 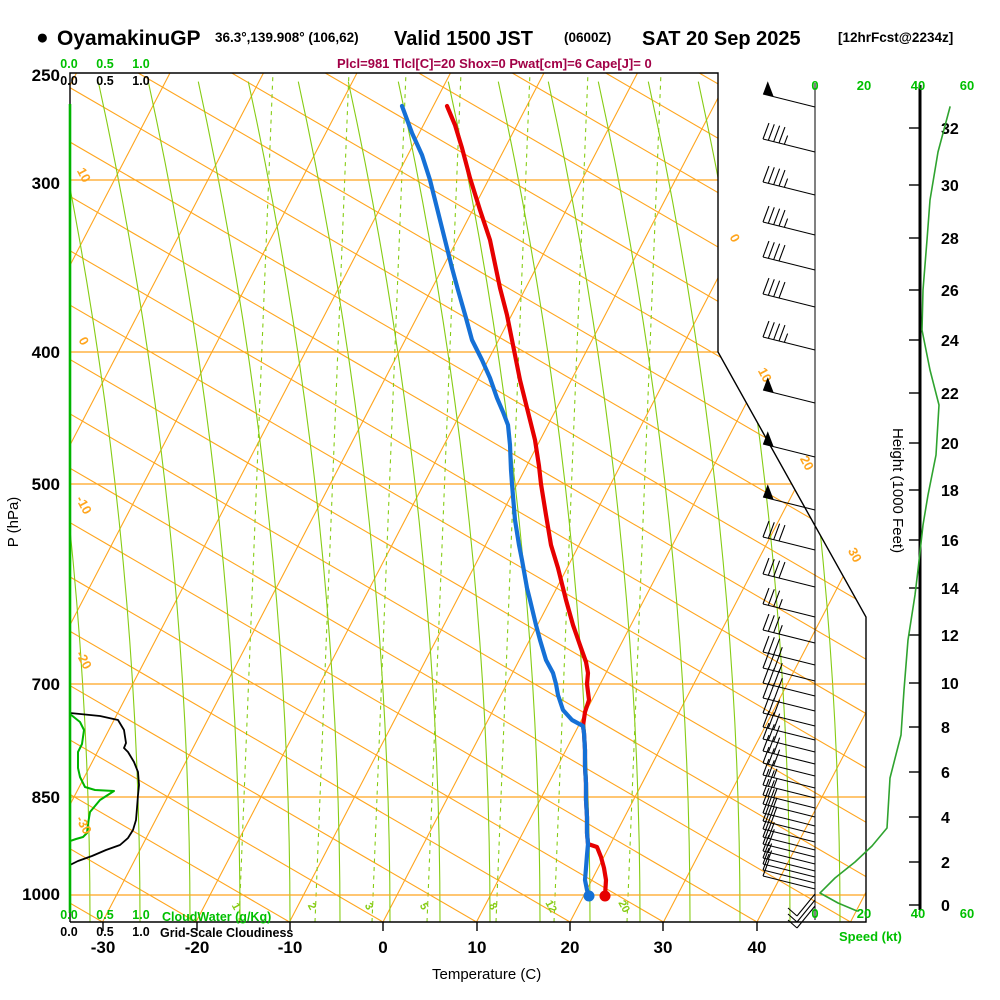 What do you see at coordinates (84, 825) in the screenshot?
I see `isotherm-label: -30` at bounding box center [84, 825].